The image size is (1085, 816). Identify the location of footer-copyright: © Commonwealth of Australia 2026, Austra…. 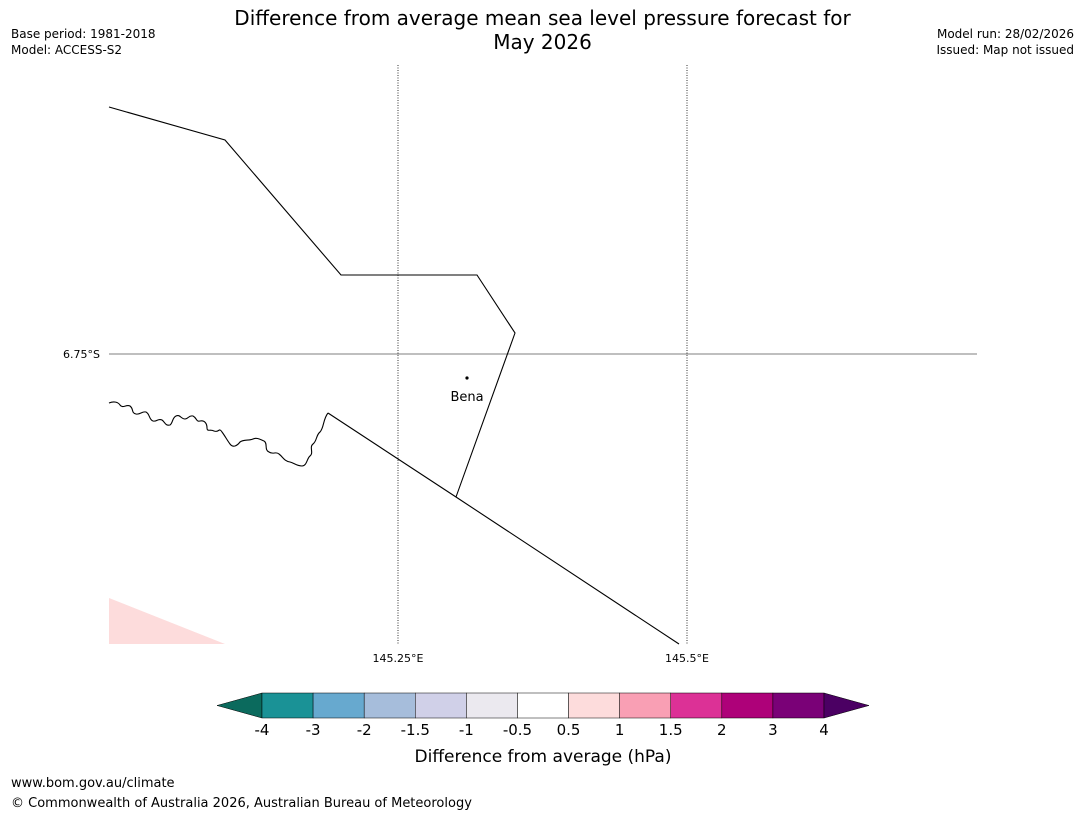
(241, 803).